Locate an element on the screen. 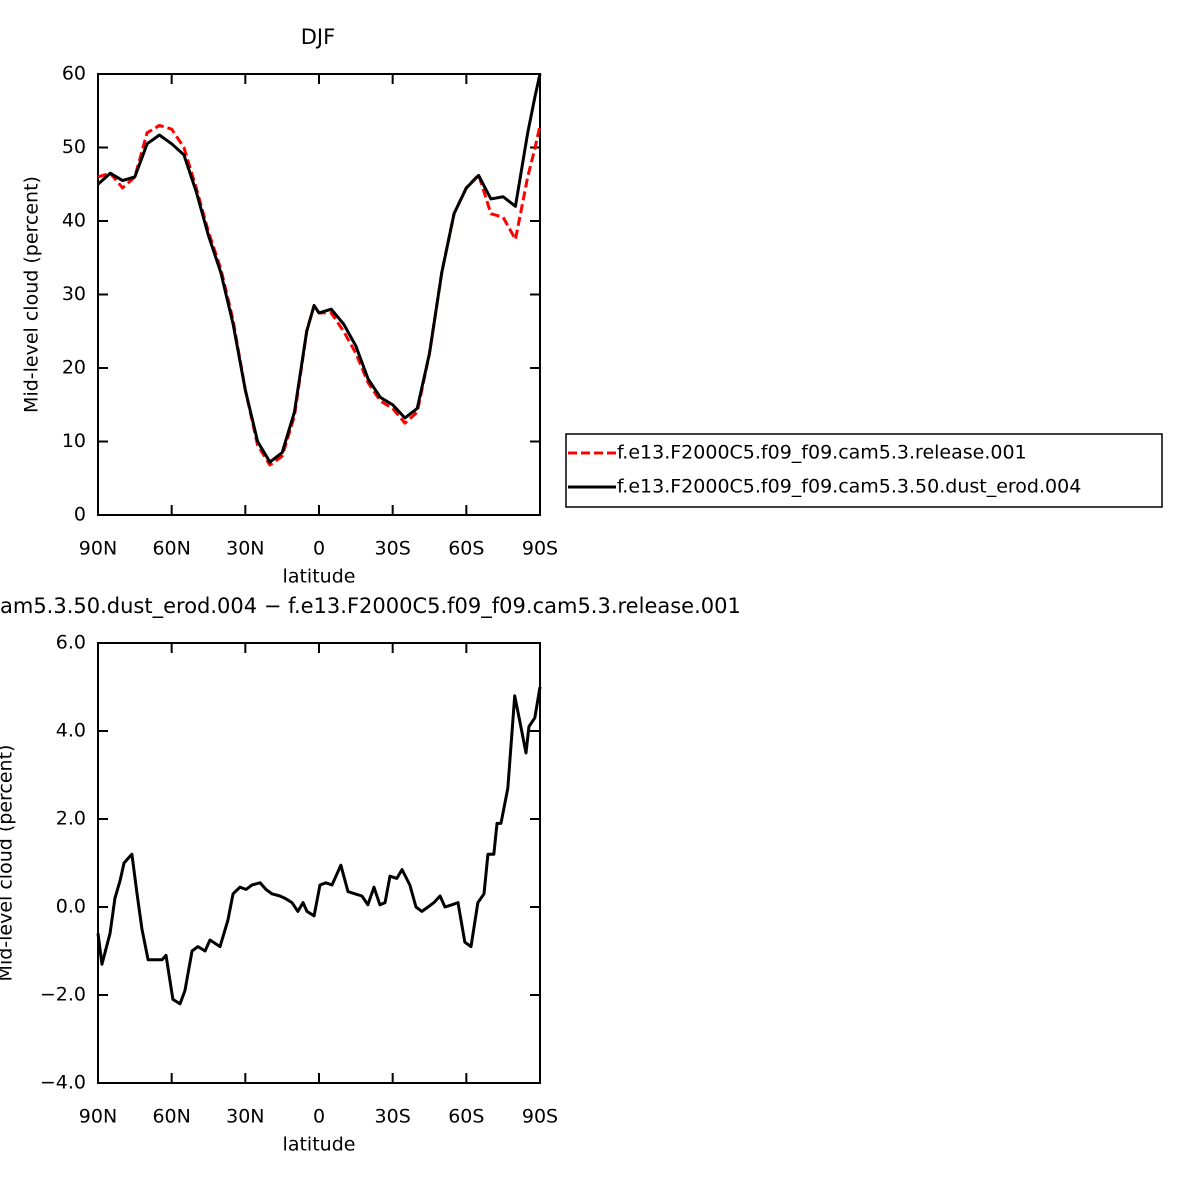  legend-box is located at coordinates (864, 470).